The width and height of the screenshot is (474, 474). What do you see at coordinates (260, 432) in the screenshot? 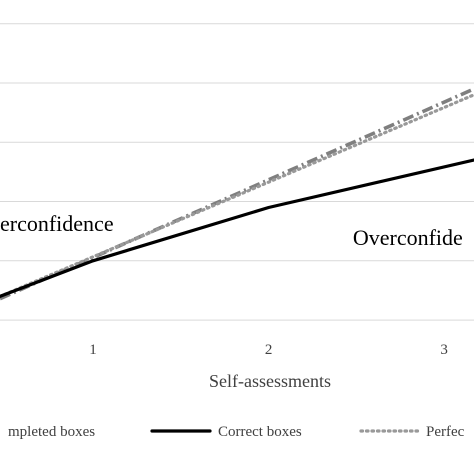
I see `legend-label-1: Correct boxes` at bounding box center [260, 432].